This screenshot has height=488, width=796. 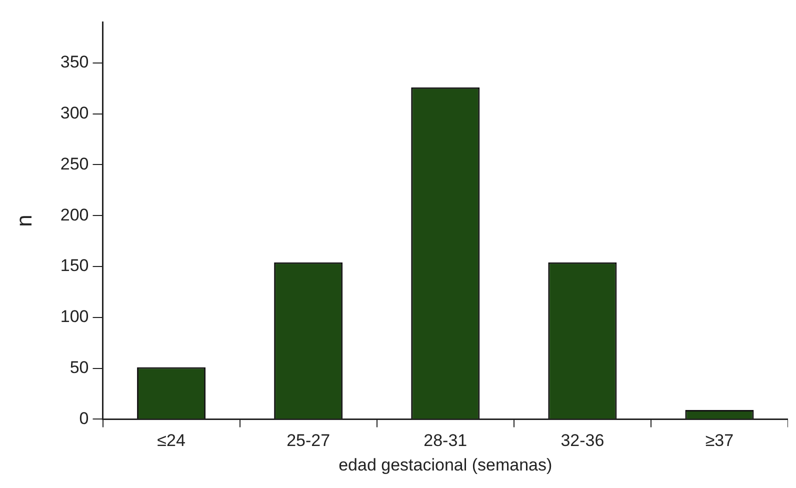 I want to click on y-tick-label: 300, so click(x=74, y=113).